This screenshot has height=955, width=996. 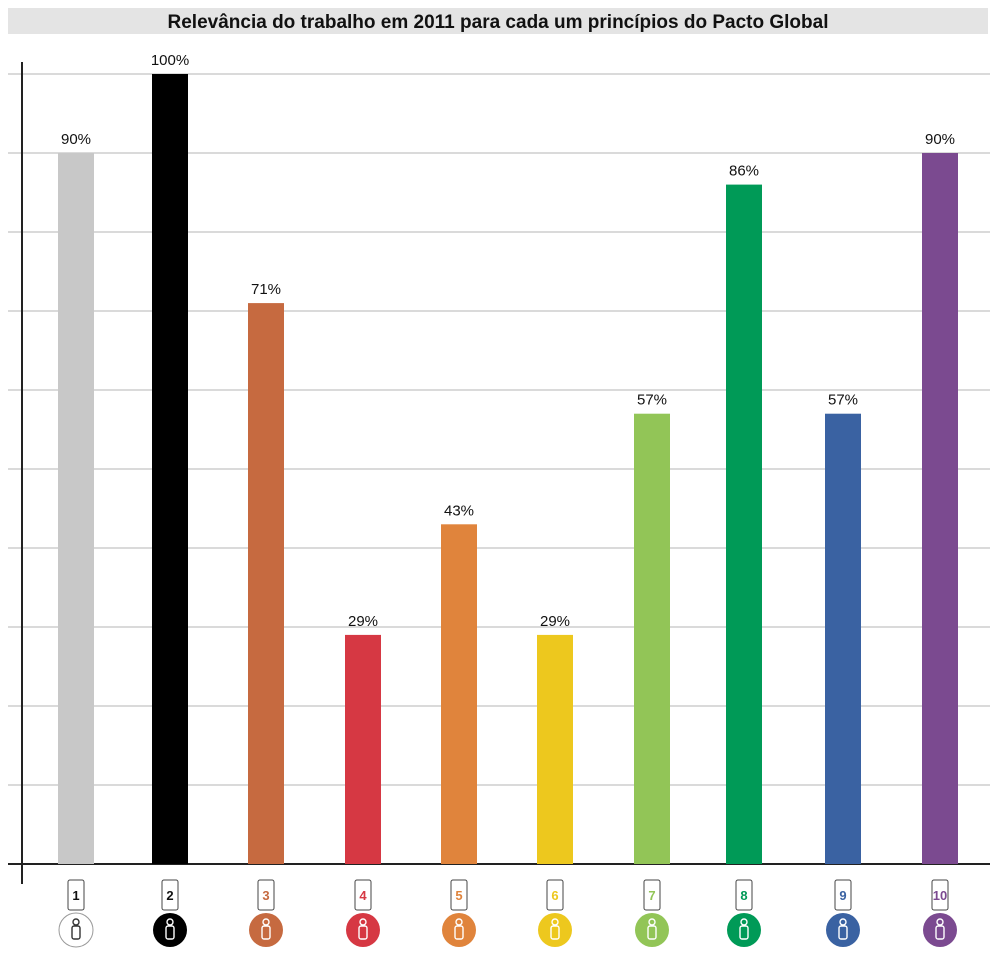 I want to click on principle-number: 6, so click(x=554, y=895).